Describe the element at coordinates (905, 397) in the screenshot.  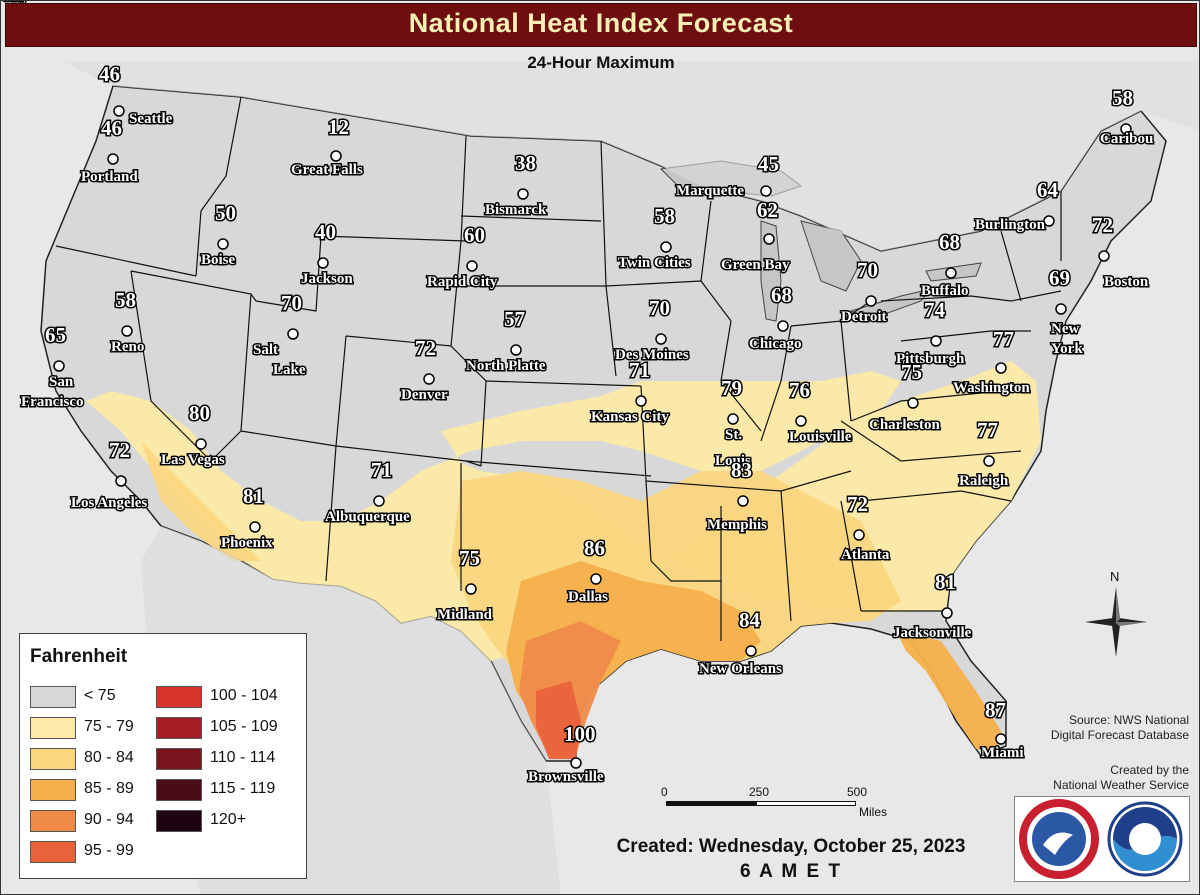
I see `city-marker: 75 Charleston` at that location.